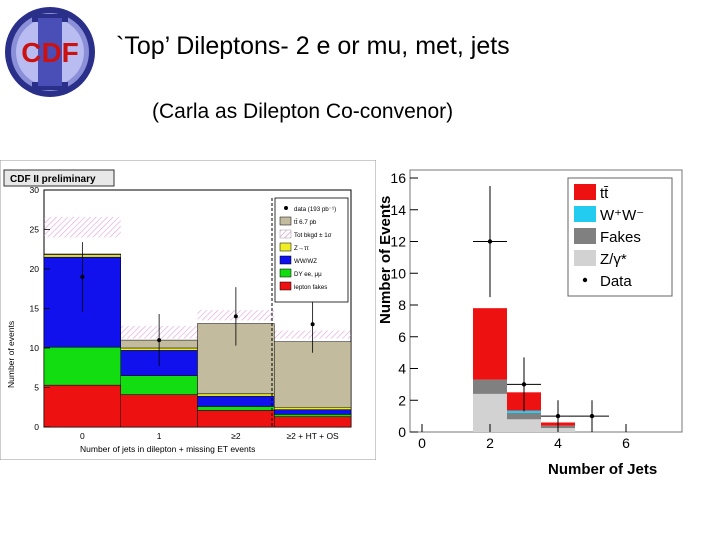 The width and height of the screenshot is (720, 540). I want to click on right-x-tick-label-2: 4, so click(558, 443).